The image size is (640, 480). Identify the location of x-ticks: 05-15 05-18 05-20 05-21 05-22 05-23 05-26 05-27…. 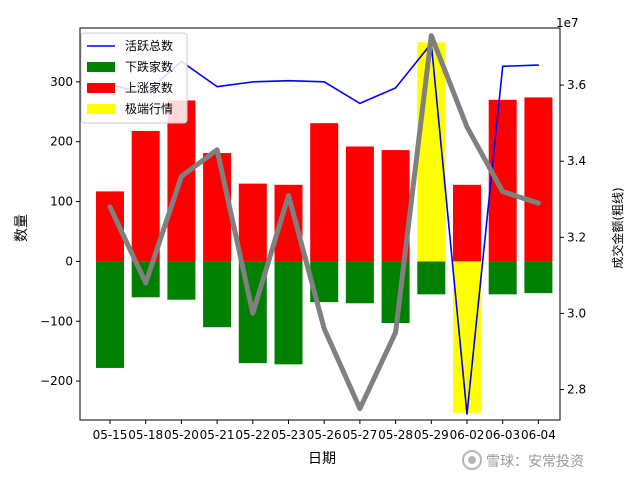
(324, 431).